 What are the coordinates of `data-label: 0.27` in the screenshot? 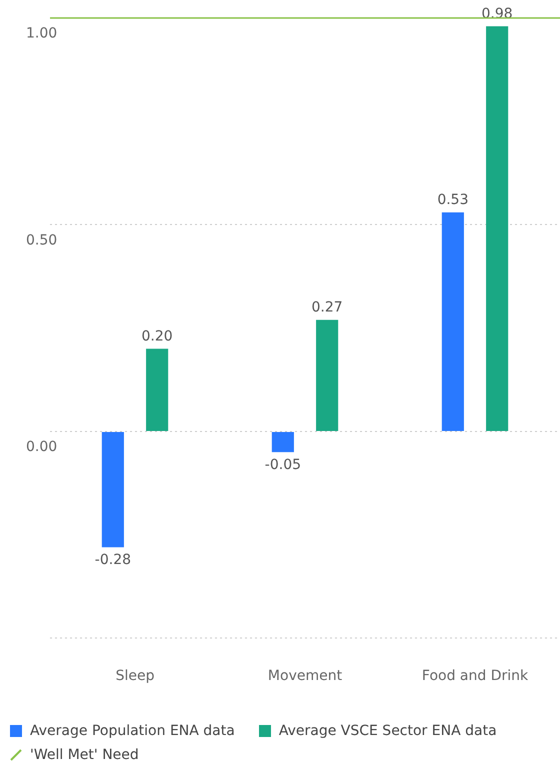 It's located at (327, 307).